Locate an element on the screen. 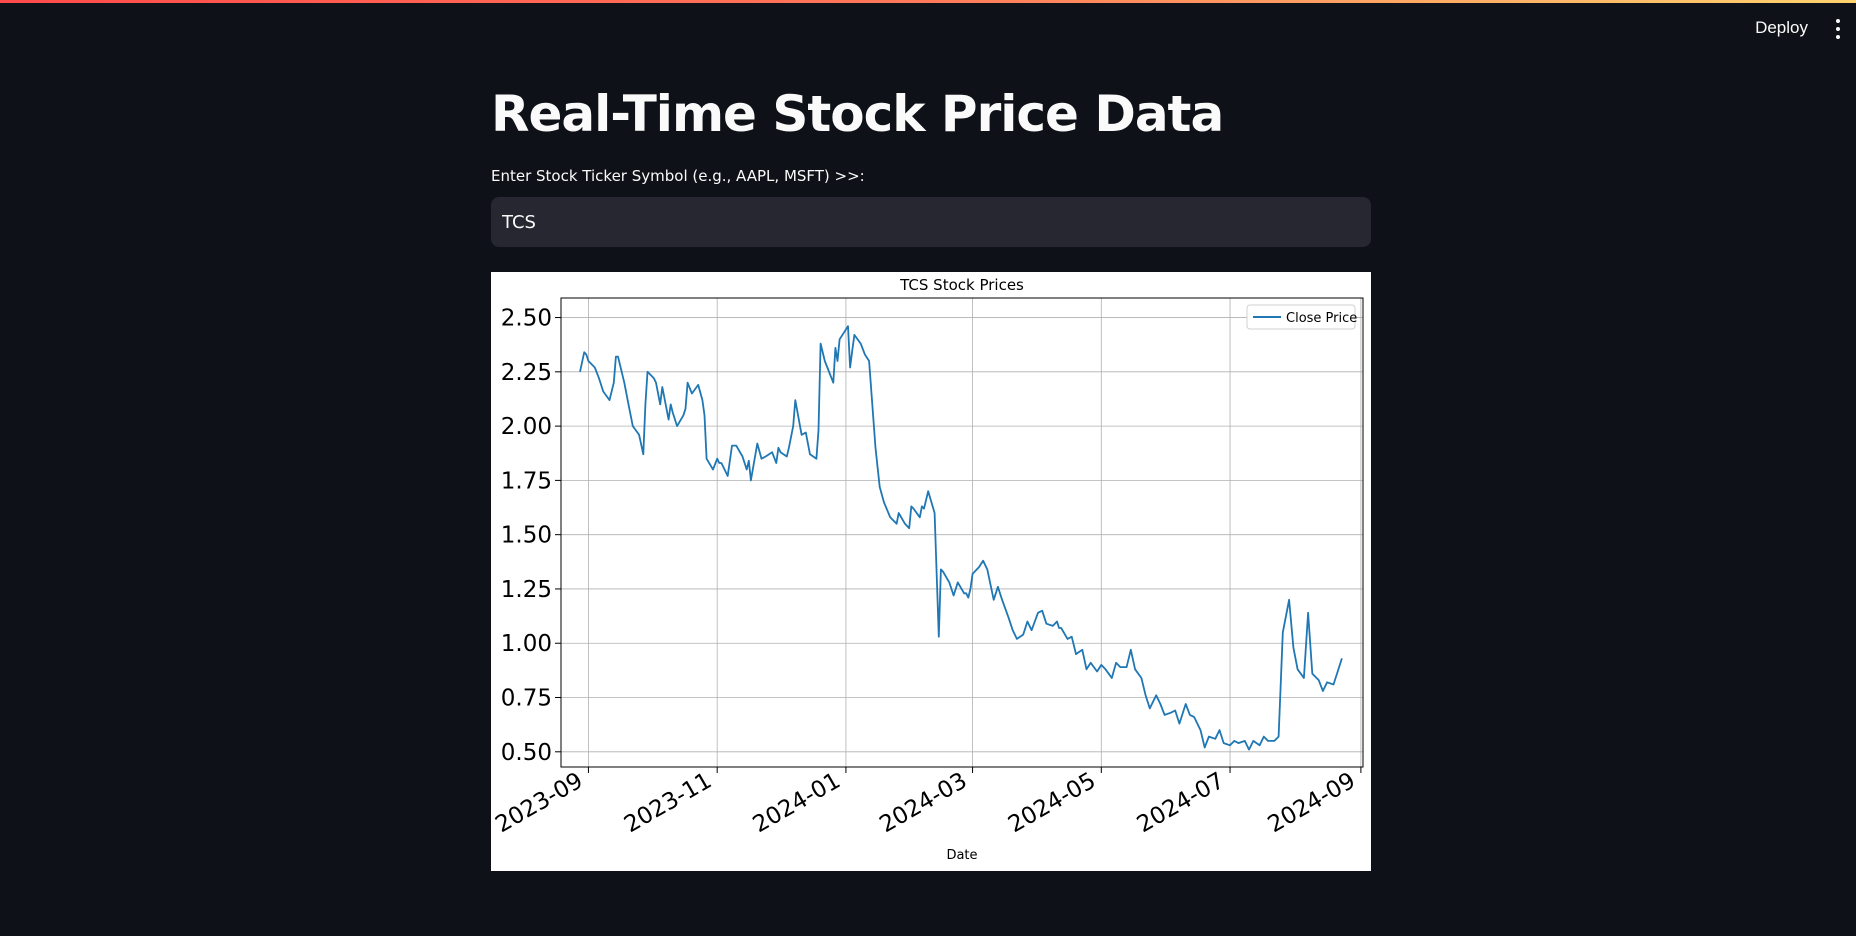  x-axis-label: Date is located at coordinates (961, 855).